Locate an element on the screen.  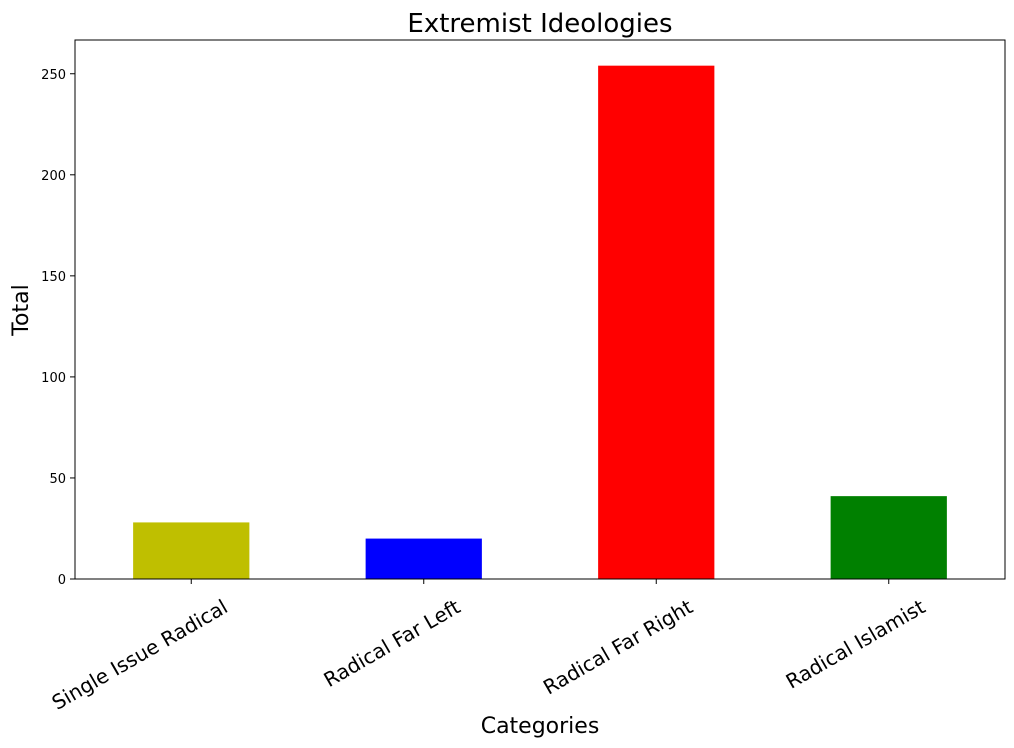
y-tick-label: 150 is located at coordinates (53, 277).